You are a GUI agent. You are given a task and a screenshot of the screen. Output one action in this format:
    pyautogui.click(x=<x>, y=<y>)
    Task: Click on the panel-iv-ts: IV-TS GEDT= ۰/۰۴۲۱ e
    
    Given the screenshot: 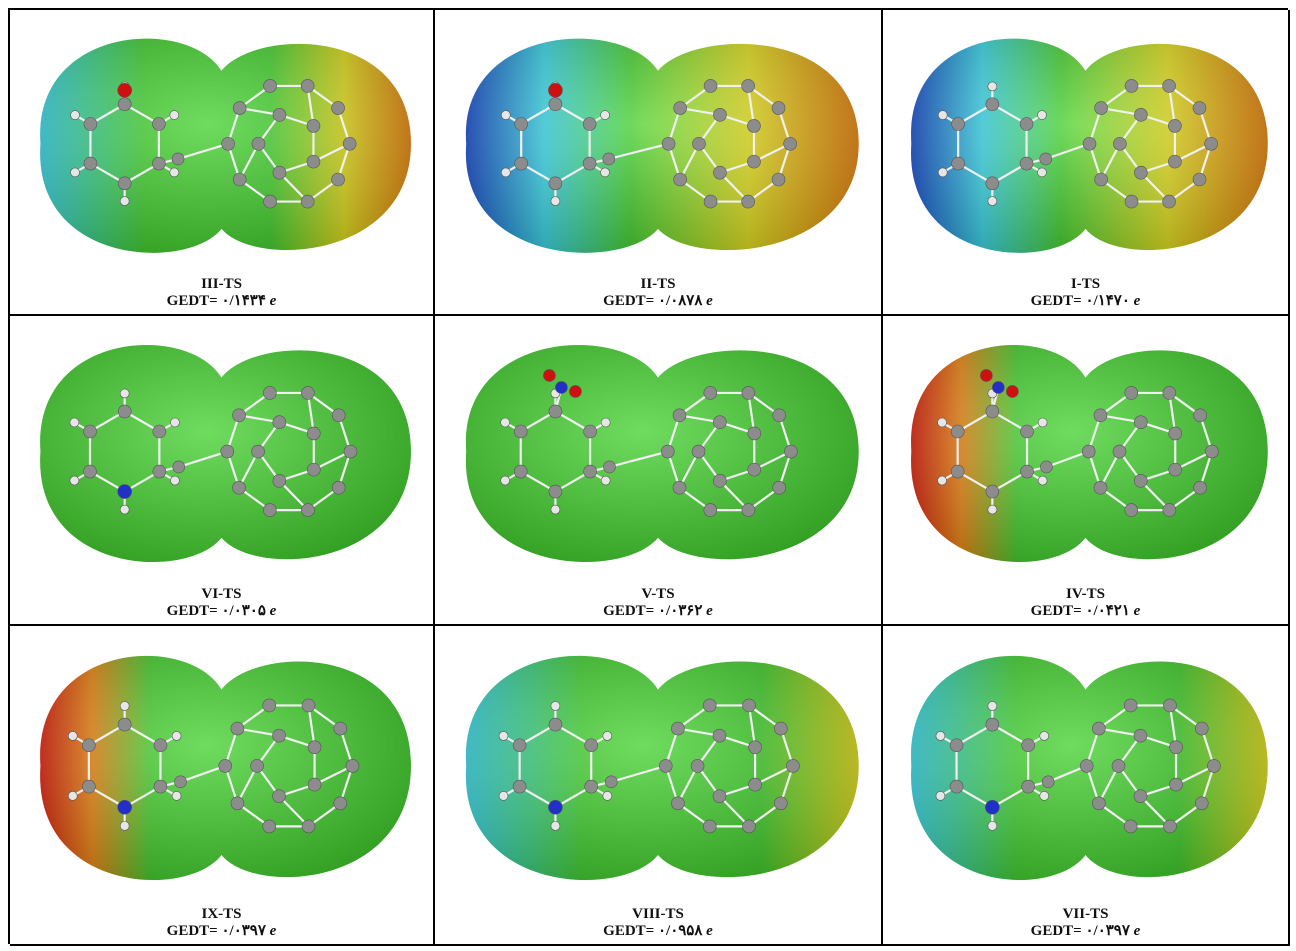 What is the action you would take?
    pyautogui.click(x=1086, y=471)
    